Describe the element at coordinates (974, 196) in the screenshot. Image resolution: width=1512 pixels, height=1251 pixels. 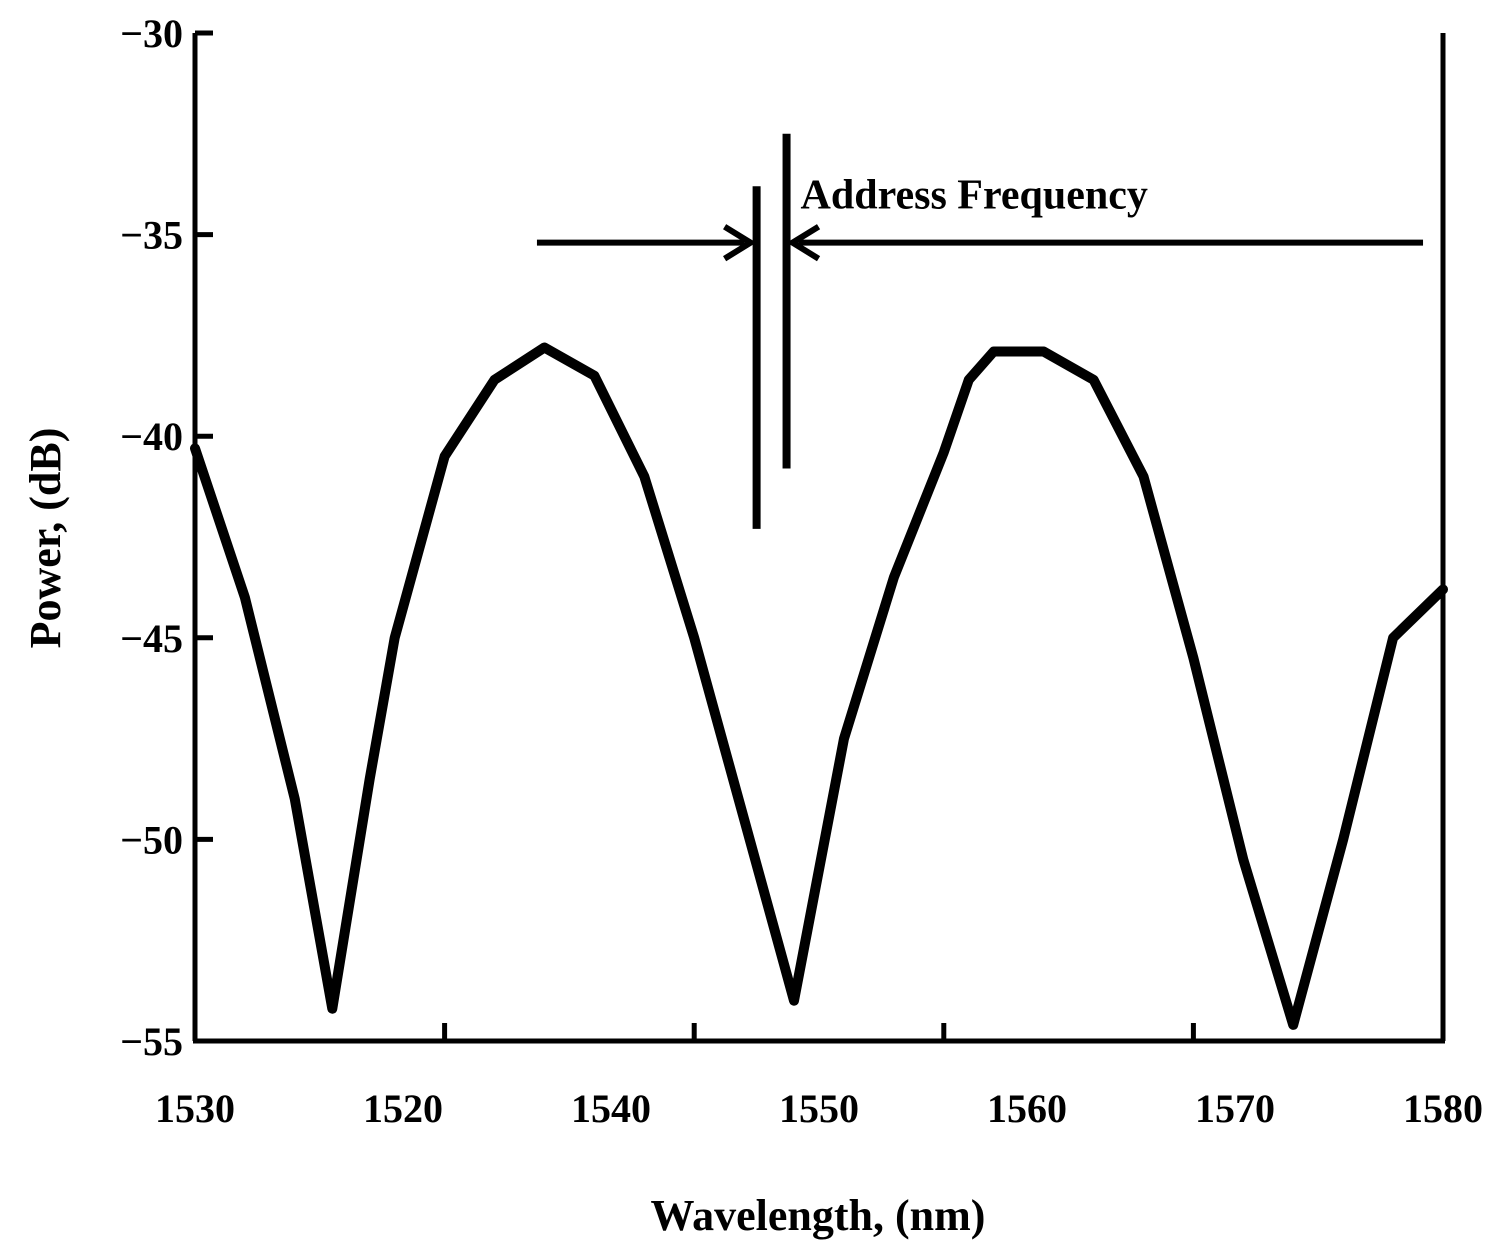
I see `address-frequency-label: Address Frequency` at that location.